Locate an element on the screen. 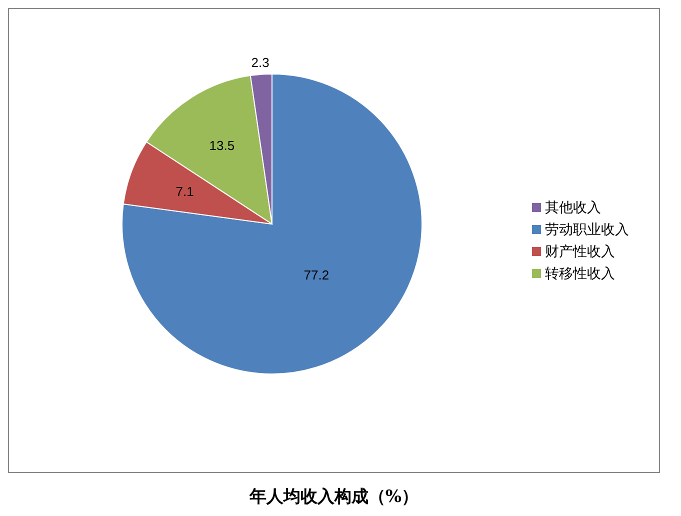 The width and height of the screenshot is (681, 516). legend-label: 财产性收入 is located at coordinates (580, 252).